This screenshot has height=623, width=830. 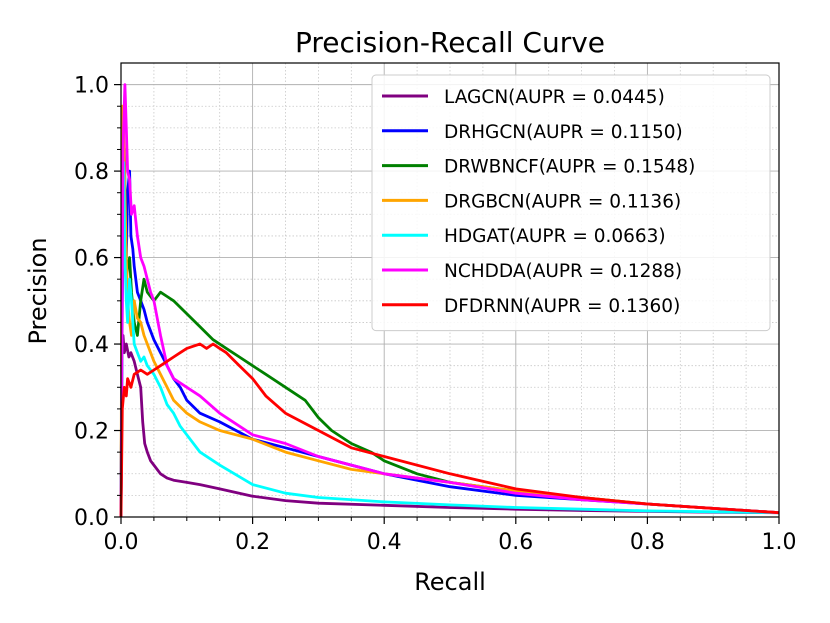 What do you see at coordinates (554, 97) in the screenshot?
I see `legend-label-1: LAGCN(AUPR = 0.0445)` at bounding box center [554, 97].